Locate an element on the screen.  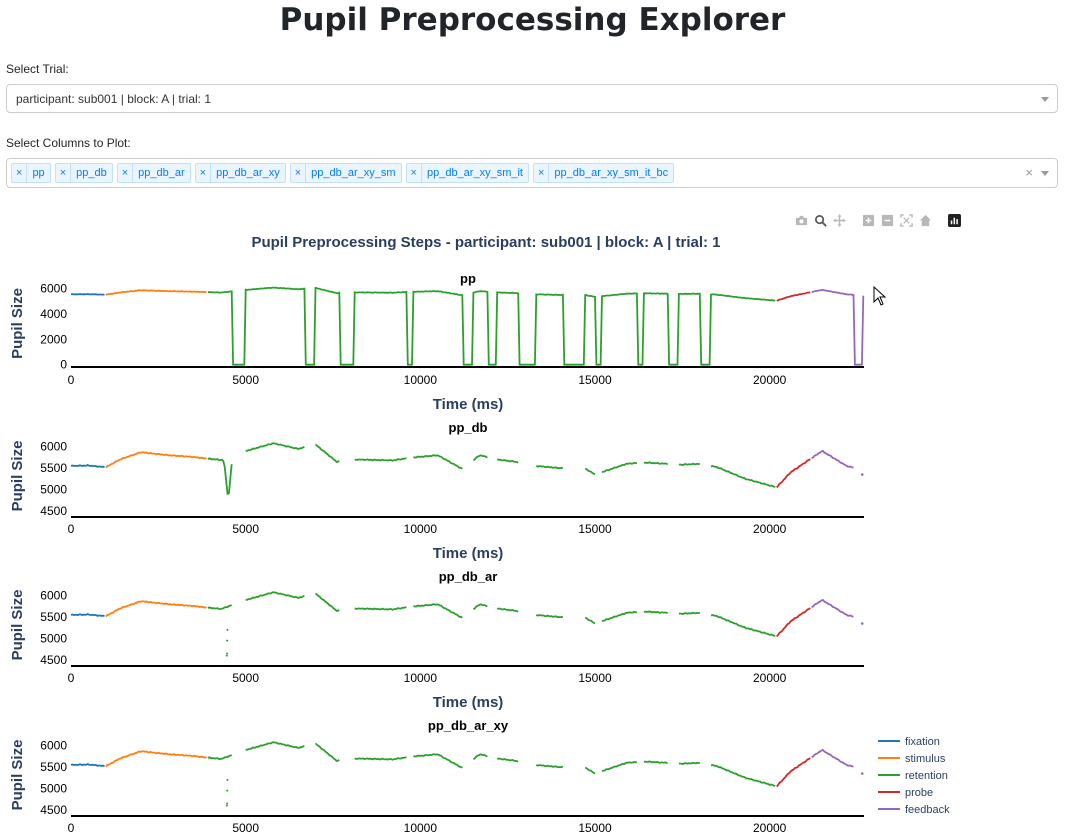
y-axis-label: Pupil Size is located at coordinates (17, 476).